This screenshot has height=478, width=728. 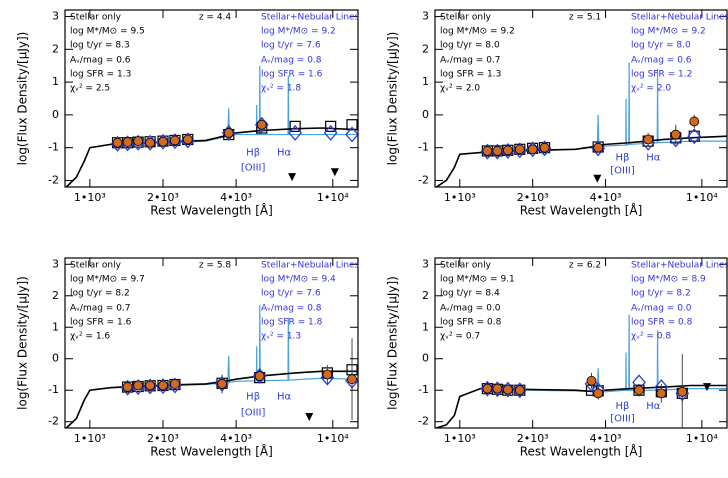 I want to click on stellar-fit-text: Aᵥ/mag = 0.6, so click(x=100, y=61).